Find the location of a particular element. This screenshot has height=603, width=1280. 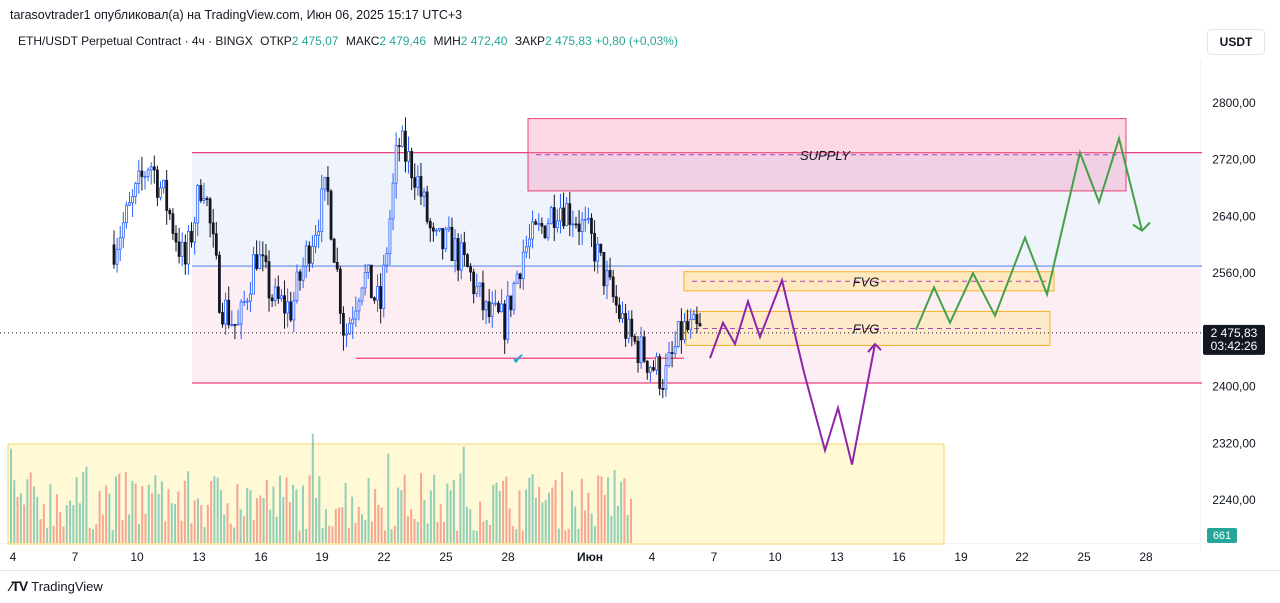

tradingview-logo: ⁄TV TradingView is located at coordinates (56, 586).